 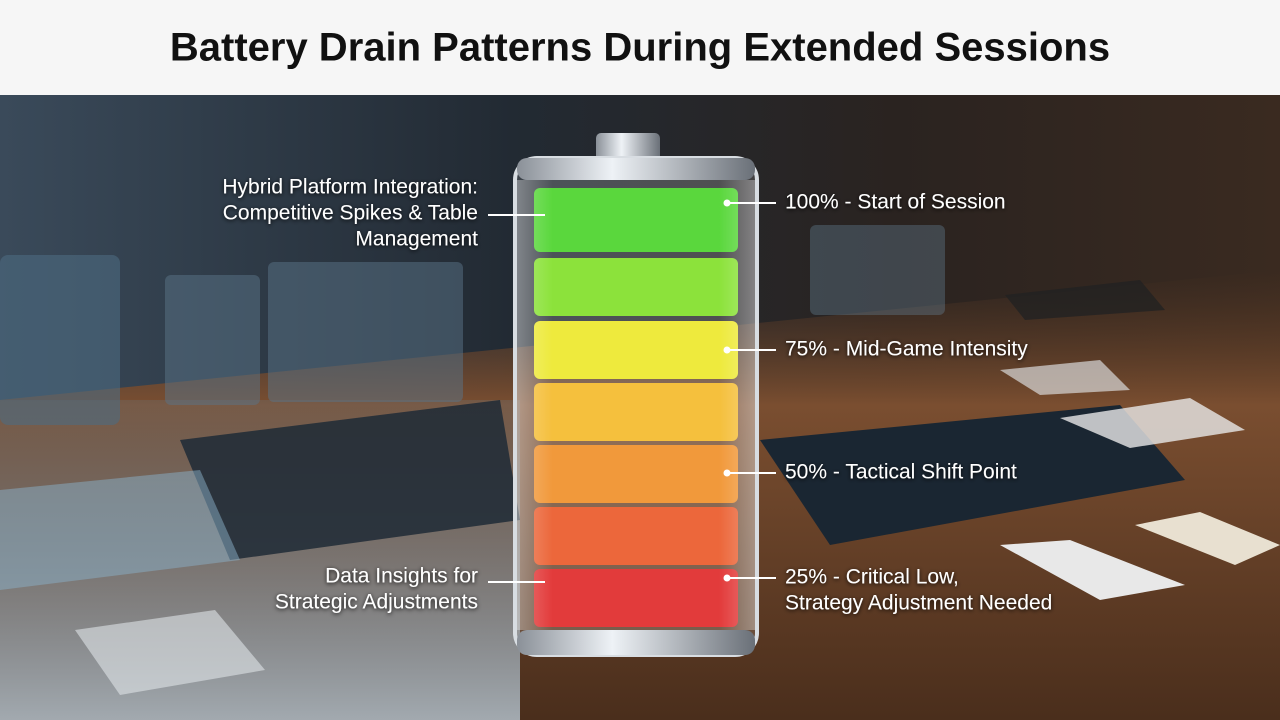 I want to click on hologram, so click(x=120, y=530).